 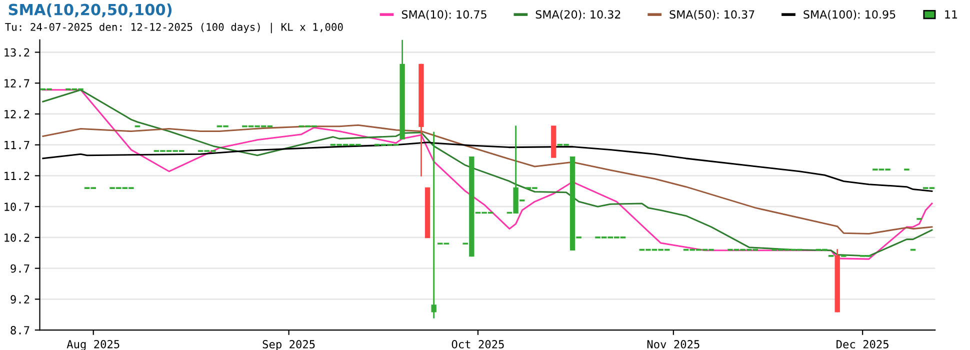 I want to click on y-tick-label: 9.7, so click(x=20, y=268).